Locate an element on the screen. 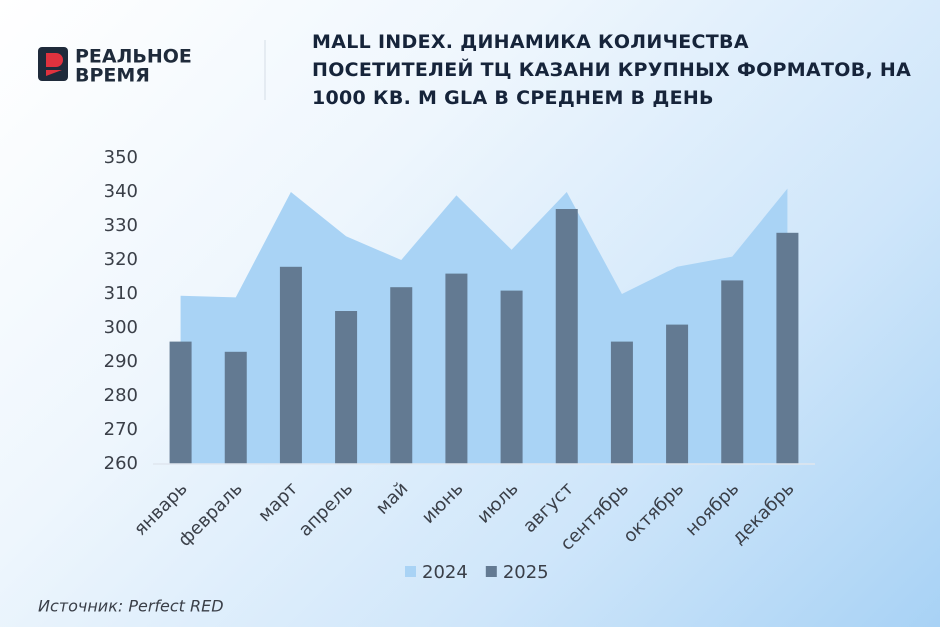 This screenshot has height=627, width=940. x-tick-label: октябрь is located at coordinates (653, 512).